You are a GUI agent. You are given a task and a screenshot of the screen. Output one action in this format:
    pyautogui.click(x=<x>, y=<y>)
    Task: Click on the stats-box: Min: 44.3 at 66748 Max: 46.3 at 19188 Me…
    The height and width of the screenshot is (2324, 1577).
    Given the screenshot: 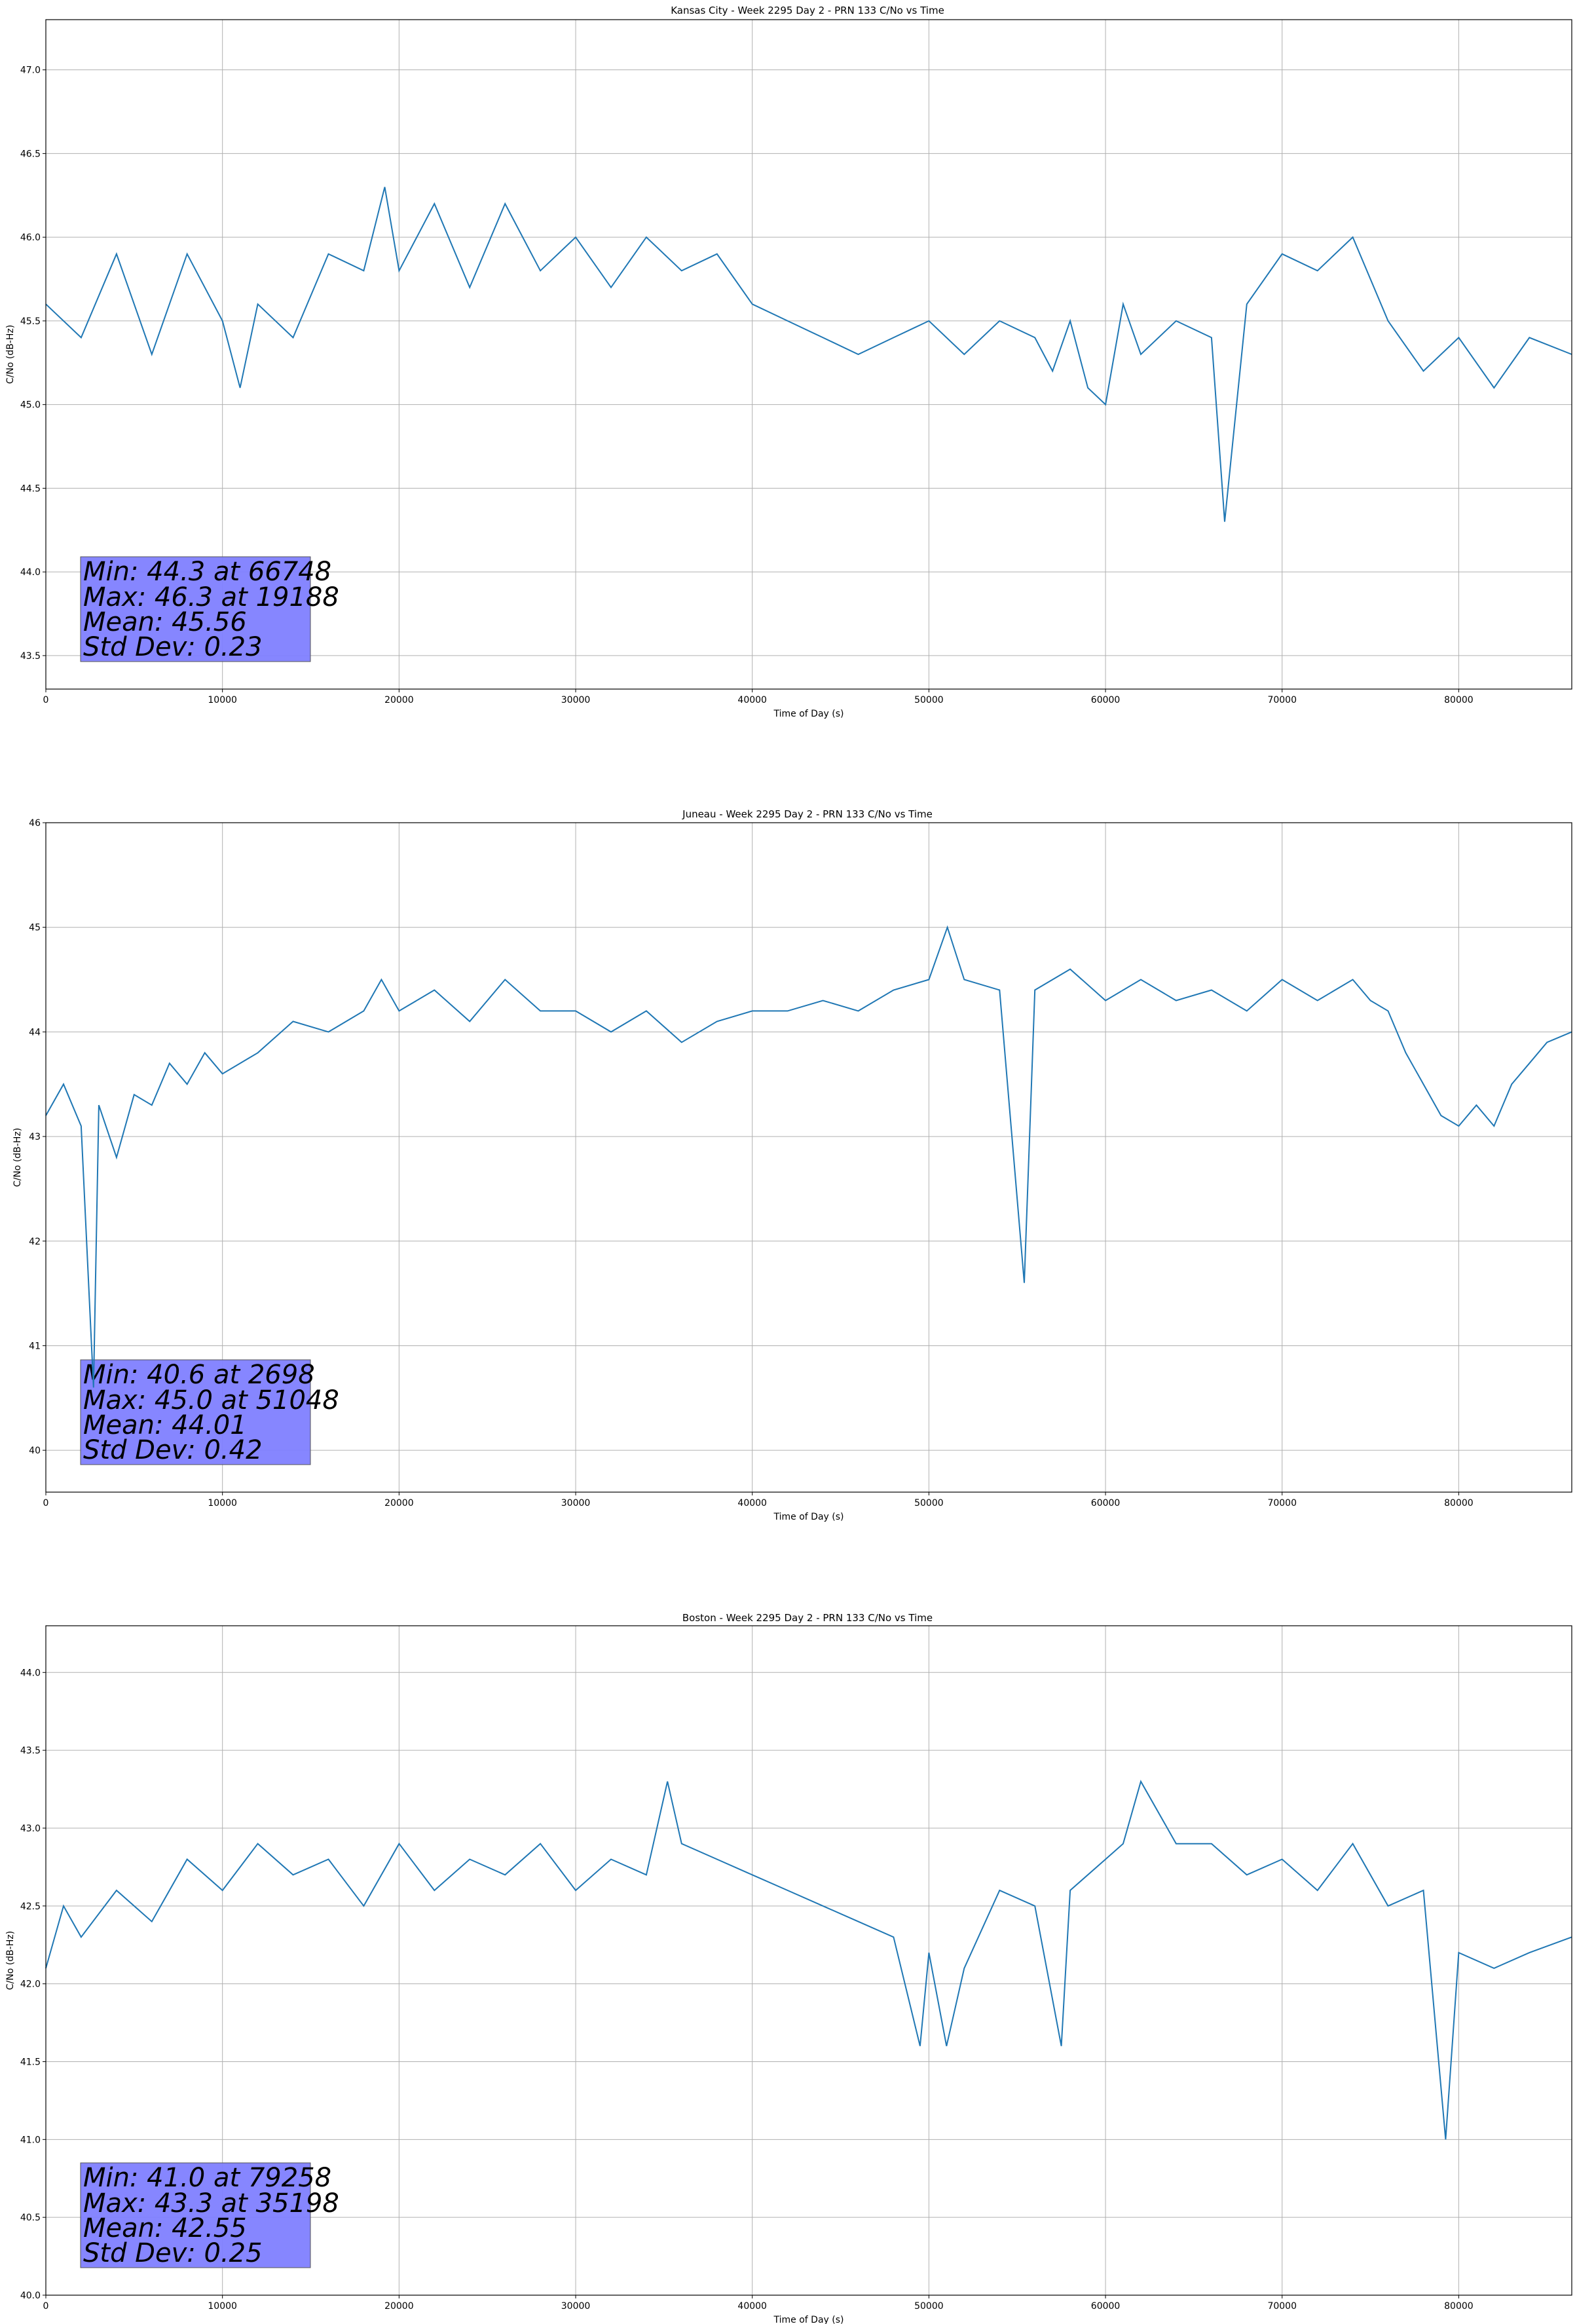 What is the action you would take?
    pyautogui.click(x=209, y=609)
    